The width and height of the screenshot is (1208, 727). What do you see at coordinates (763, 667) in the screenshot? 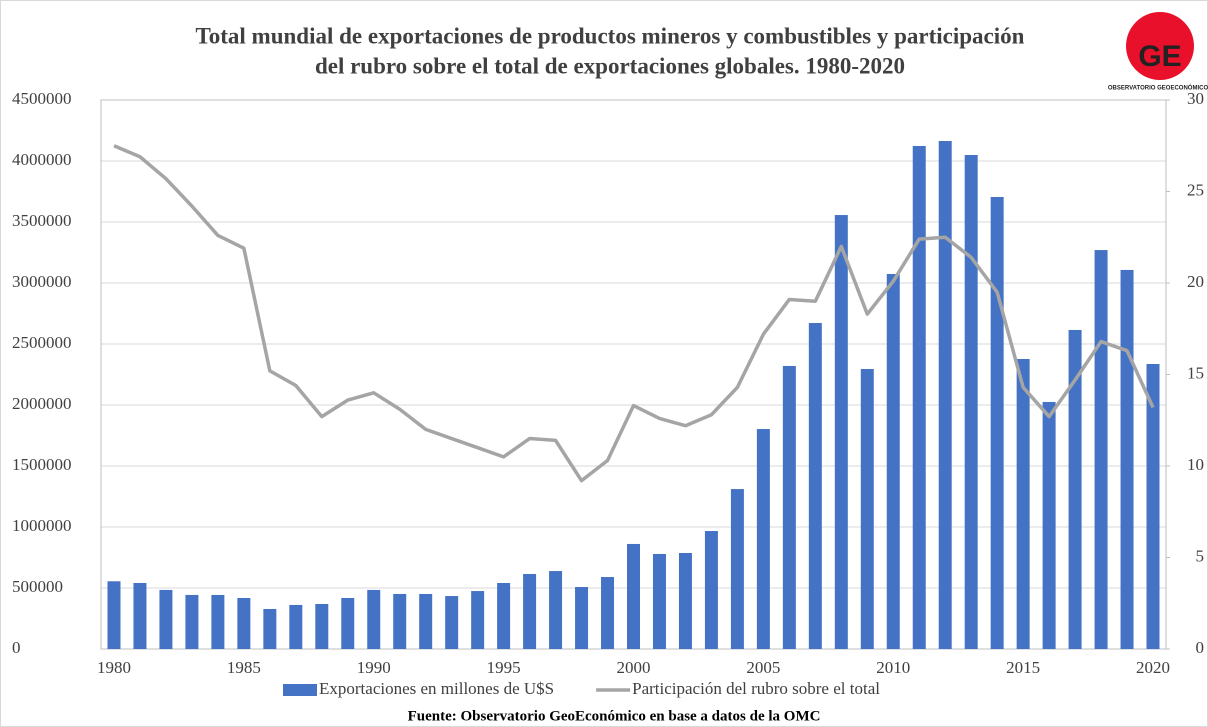
I see `x-tick-label: 2005` at bounding box center [763, 667].